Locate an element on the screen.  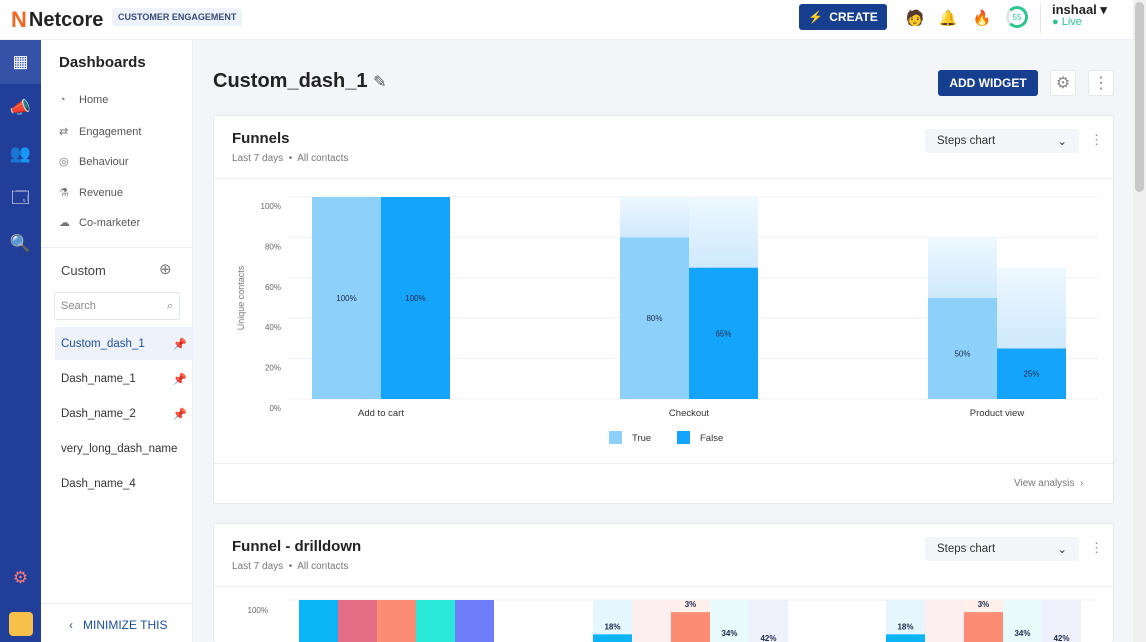
sidebar-item-engagement: ⇄ Engagement is located at coordinates (100, 132).